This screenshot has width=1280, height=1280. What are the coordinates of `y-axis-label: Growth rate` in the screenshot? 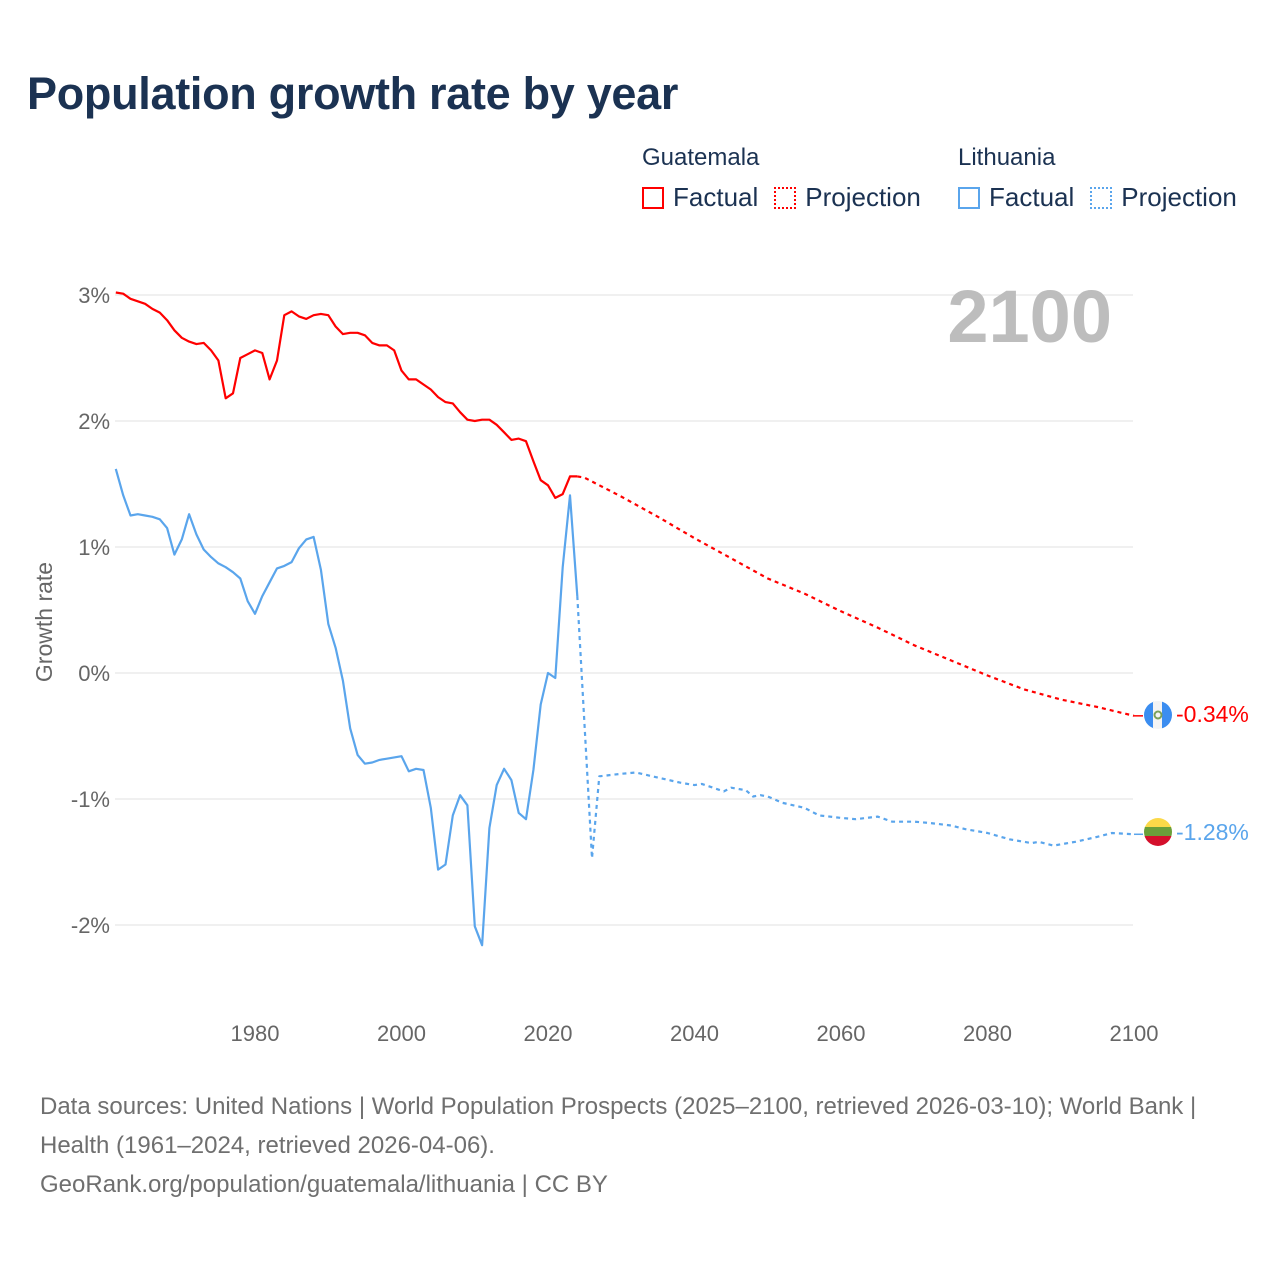 It's located at (44, 622).